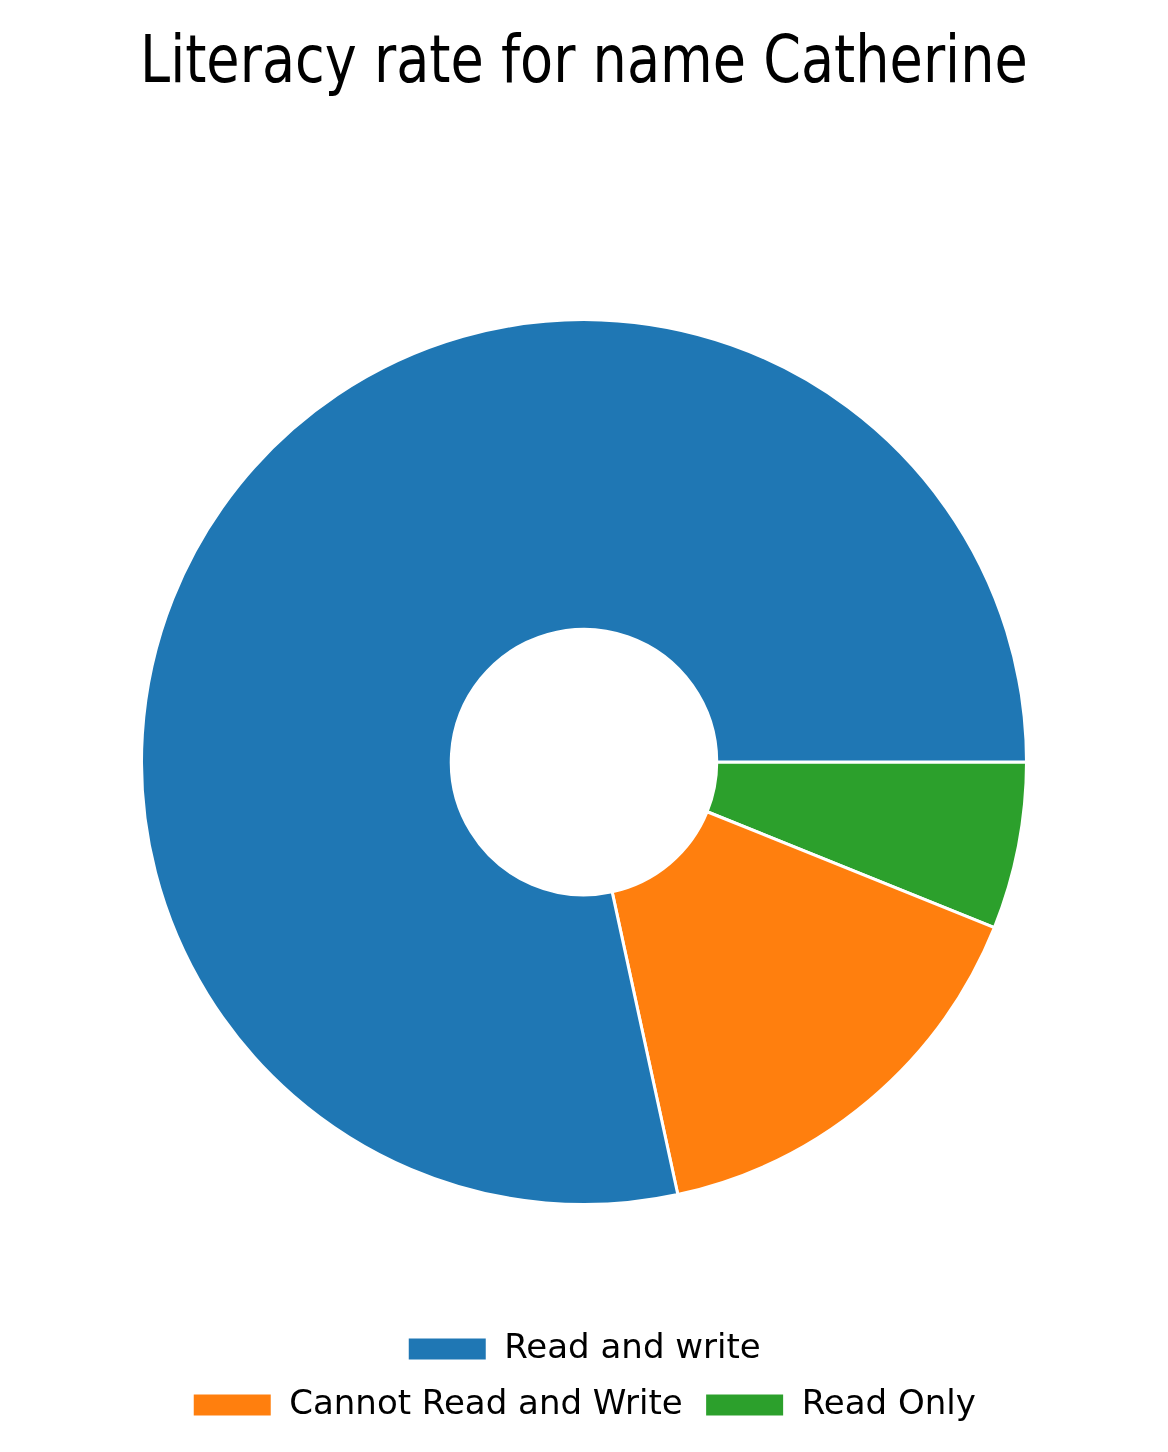  Describe the element at coordinates (888, 1401) in the screenshot. I see `legend-label: Read Only` at that location.